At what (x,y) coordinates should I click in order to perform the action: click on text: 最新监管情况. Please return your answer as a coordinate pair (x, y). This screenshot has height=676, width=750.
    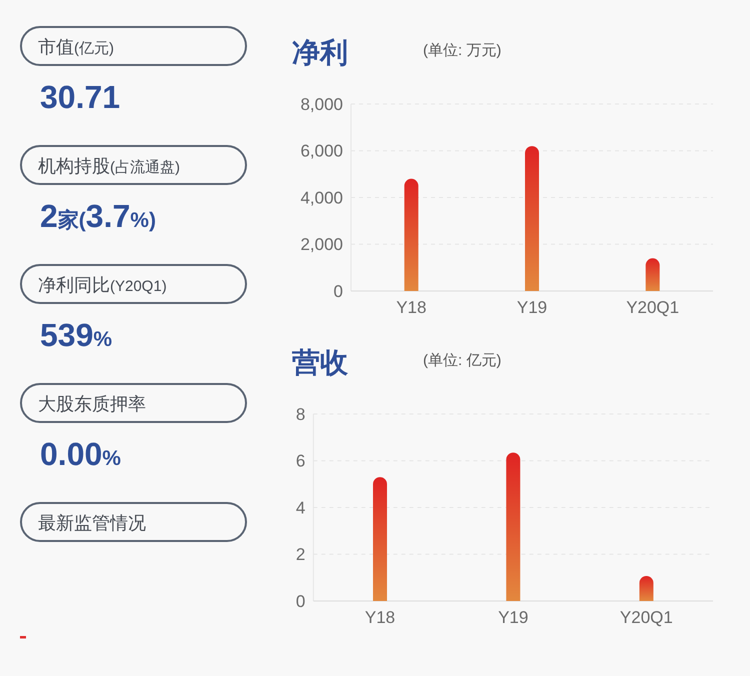
    Looking at the image, I should click on (92, 523).